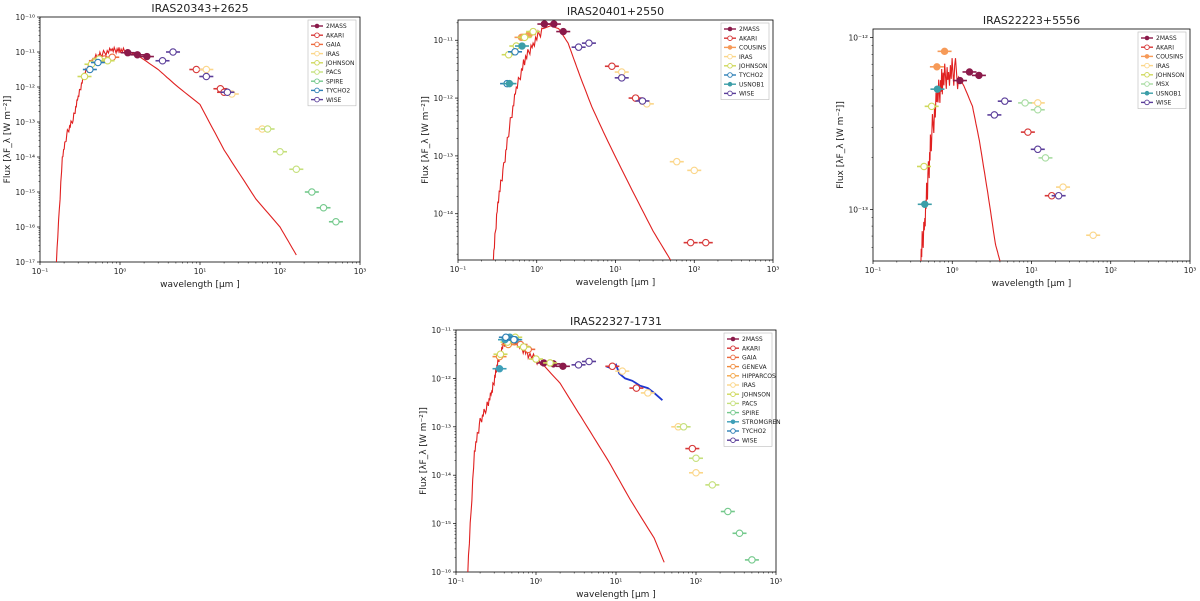 The image size is (1200, 601). I want to click on legend-item-spire: SPIRE, so click(743, 413).